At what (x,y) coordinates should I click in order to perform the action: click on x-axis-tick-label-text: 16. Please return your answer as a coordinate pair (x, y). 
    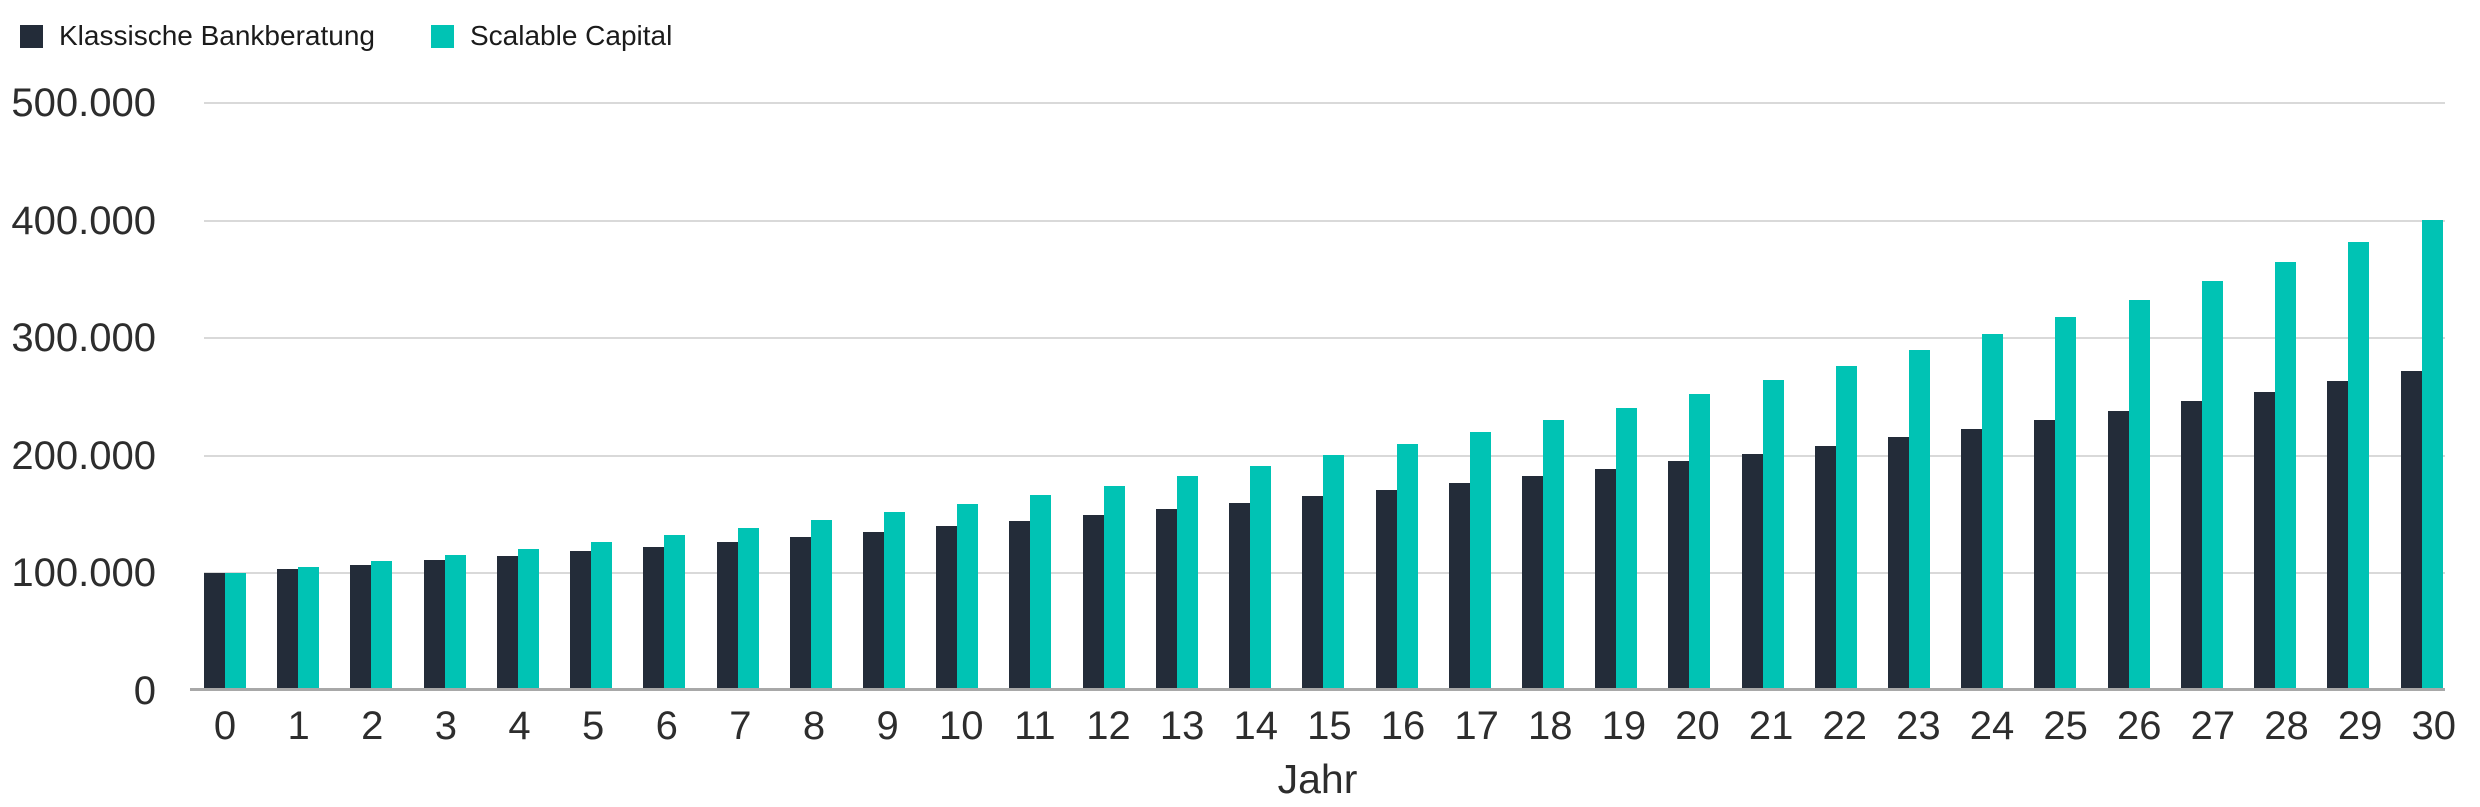
    Looking at the image, I should click on (1403, 726).